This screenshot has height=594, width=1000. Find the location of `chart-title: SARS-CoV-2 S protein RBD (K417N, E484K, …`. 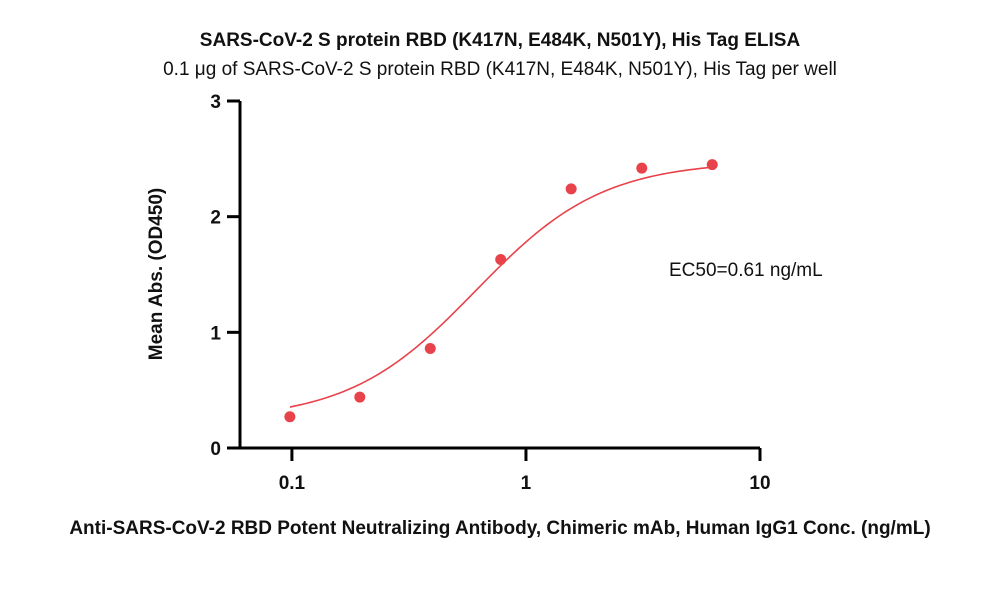

chart-title: SARS-CoV-2 S protein RBD (K417N, E484K, … is located at coordinates (500, 40).